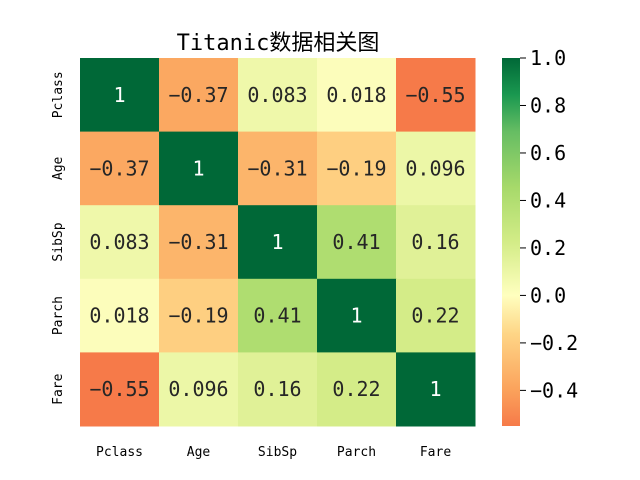 Image resolution: width=640 pixels, height=480 pixels. I want to click on colorbar-tick-label: 0.0, so click(548, 295).